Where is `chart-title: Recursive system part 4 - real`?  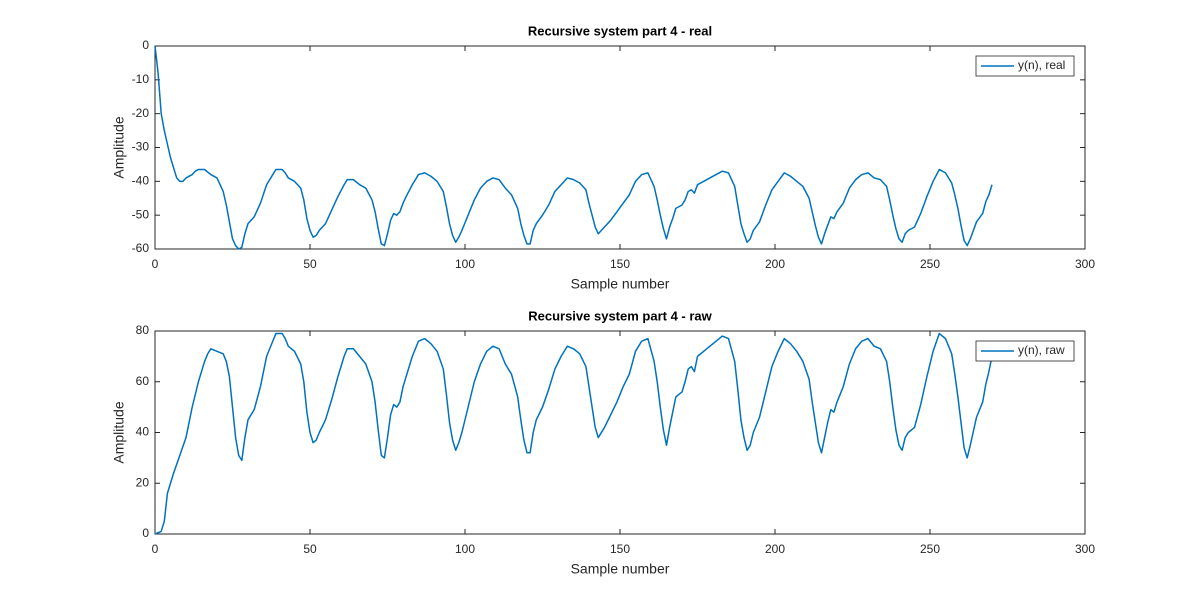 chart-title: Recursive system part 4 - real is located at coordinates (620, 30).